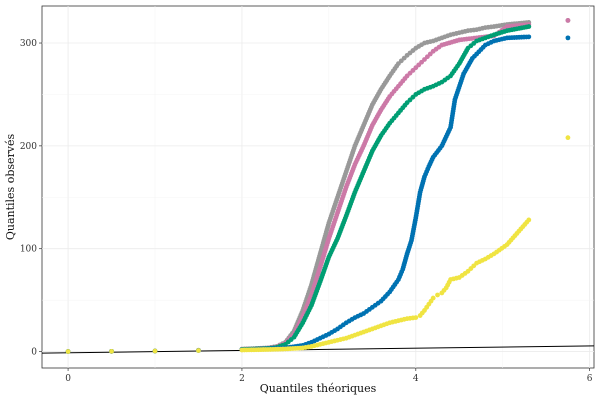 The height and width of the screenshot is (400, 600). What do you see at coordinates (590, 379) in the screenshot?
I see `x-tick-label: 6` at bounding box center [590, 379].